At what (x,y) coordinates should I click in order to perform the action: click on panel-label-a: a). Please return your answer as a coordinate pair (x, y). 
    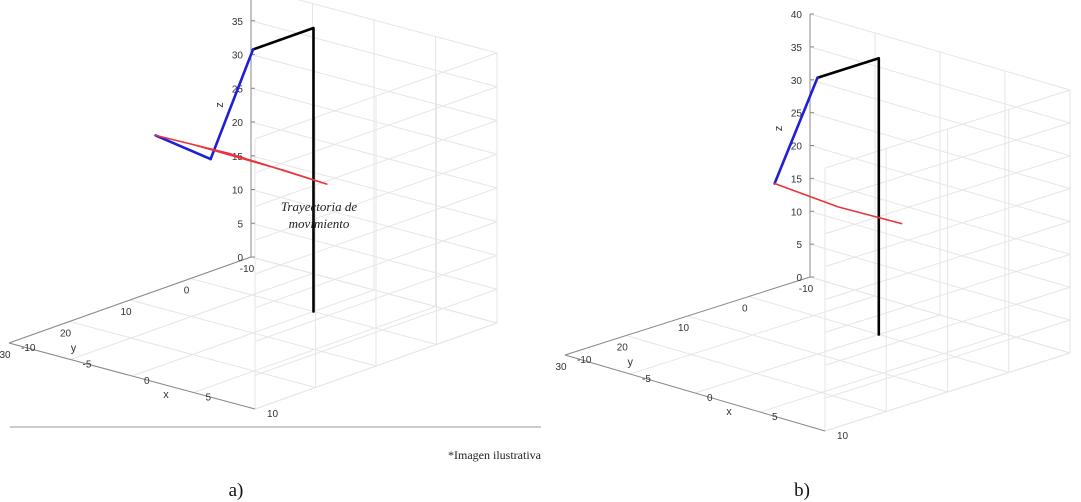
    Looking at the image, I should click on (236, 490).